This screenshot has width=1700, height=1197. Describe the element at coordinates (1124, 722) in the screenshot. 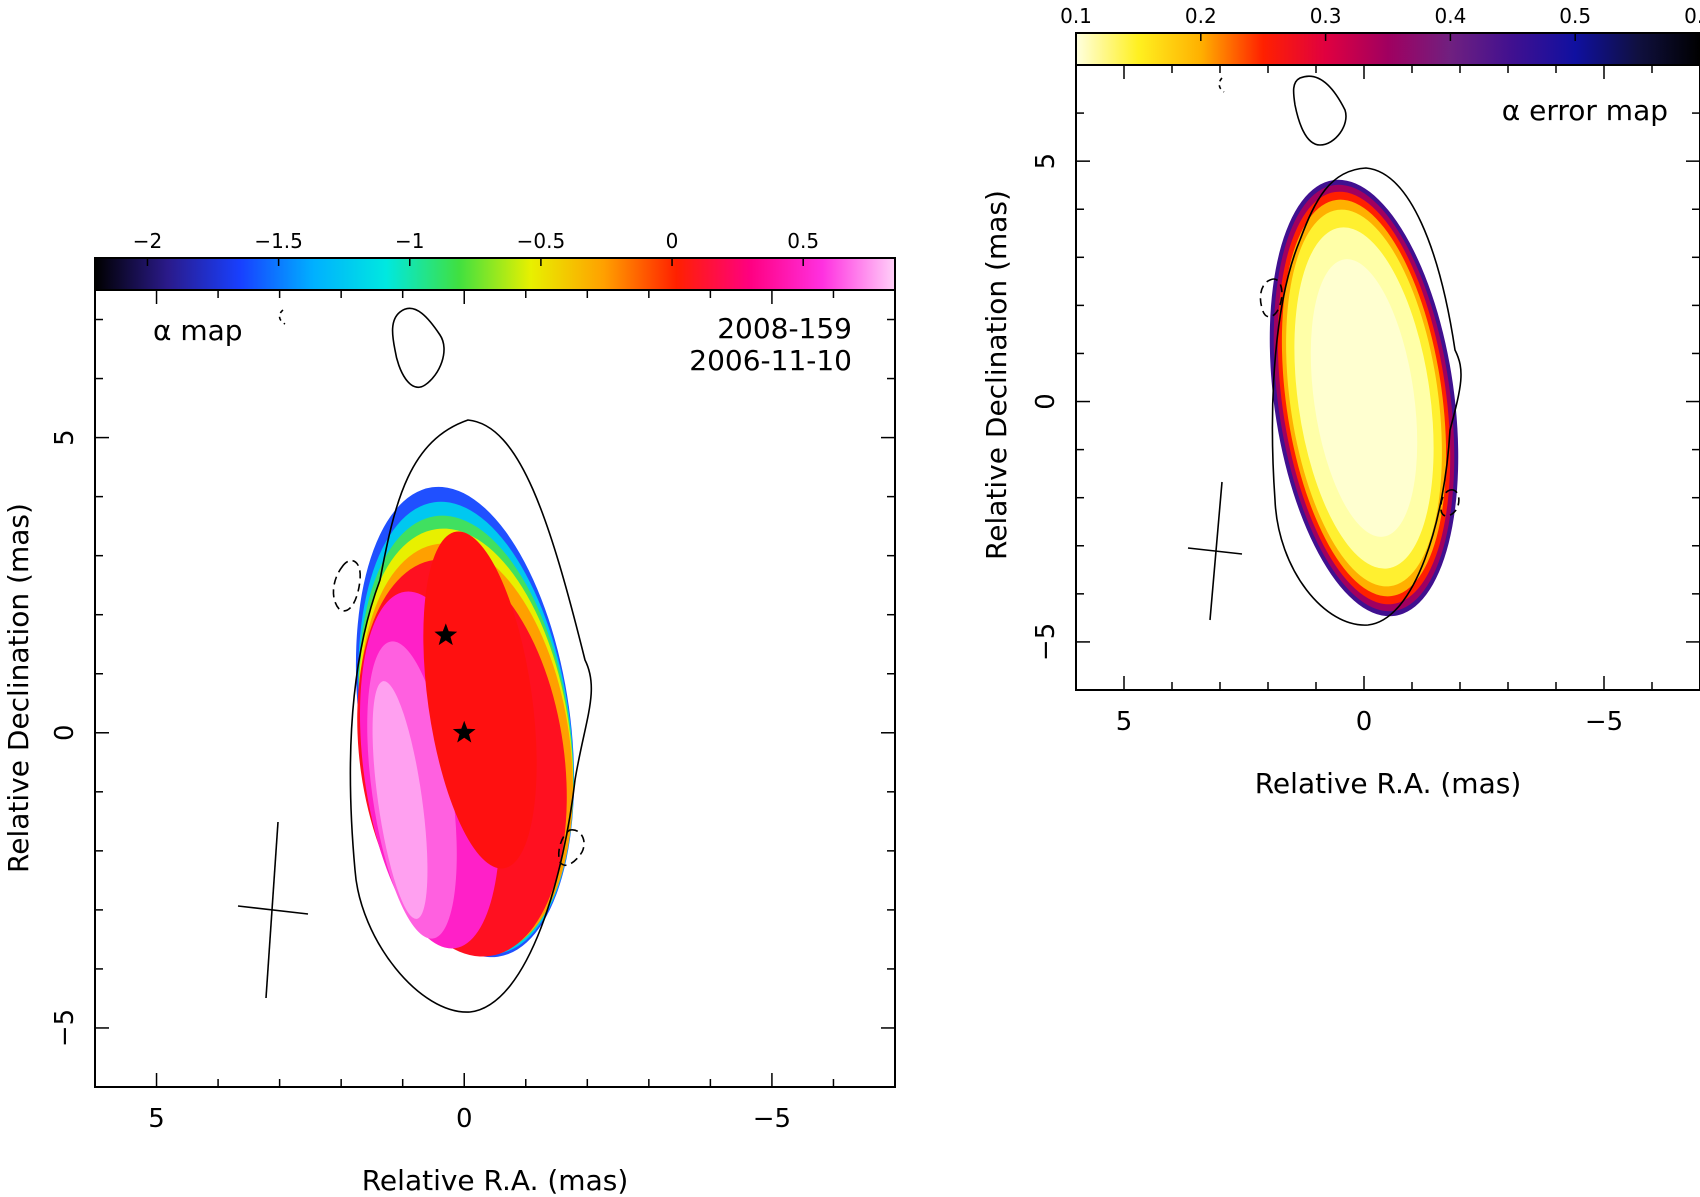

I see `alpha-error-map-xtick-label: 5` at that location.